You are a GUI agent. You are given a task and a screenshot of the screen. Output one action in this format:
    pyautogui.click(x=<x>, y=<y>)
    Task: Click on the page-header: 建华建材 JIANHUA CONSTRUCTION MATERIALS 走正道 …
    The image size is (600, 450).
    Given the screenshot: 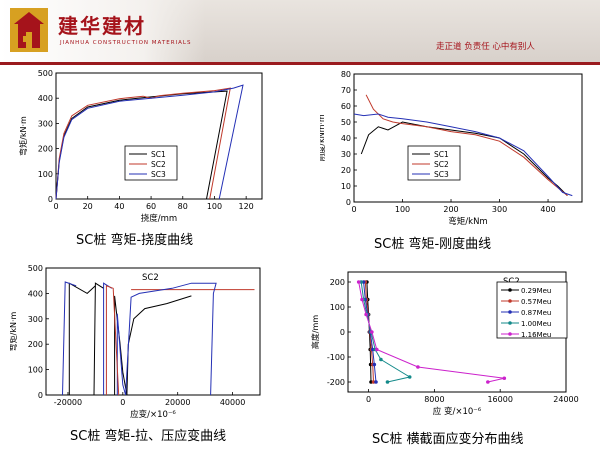 What is the action you would take?
    pyautogui.click(x=300, y=31)
    